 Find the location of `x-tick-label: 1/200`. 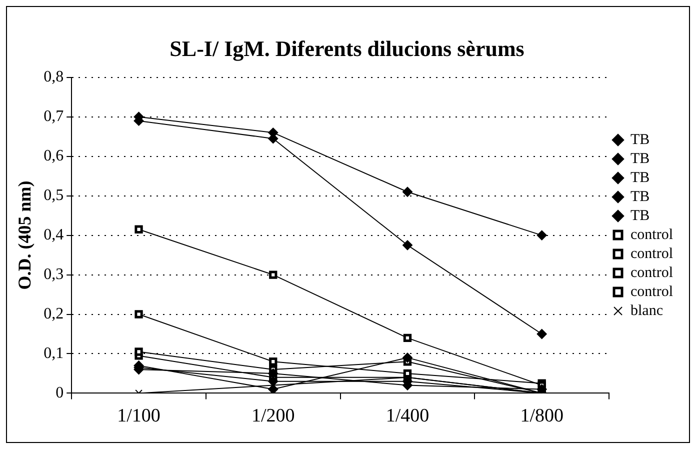

x-tick-label: 1/200 is located at coordinates (273, 416).